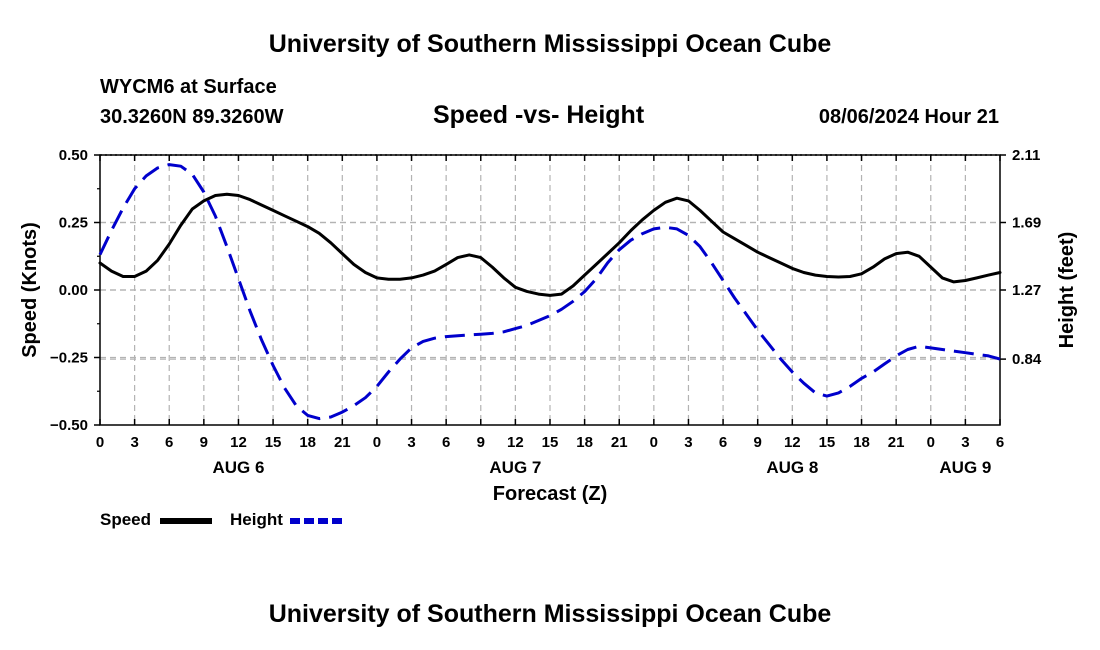 Image resolution: width=1100 pixels, height=650 pixels. Describe the element at coordinates (1026, 290) in the screenshot. I see `y2-tick-label: 1.27` at that location.